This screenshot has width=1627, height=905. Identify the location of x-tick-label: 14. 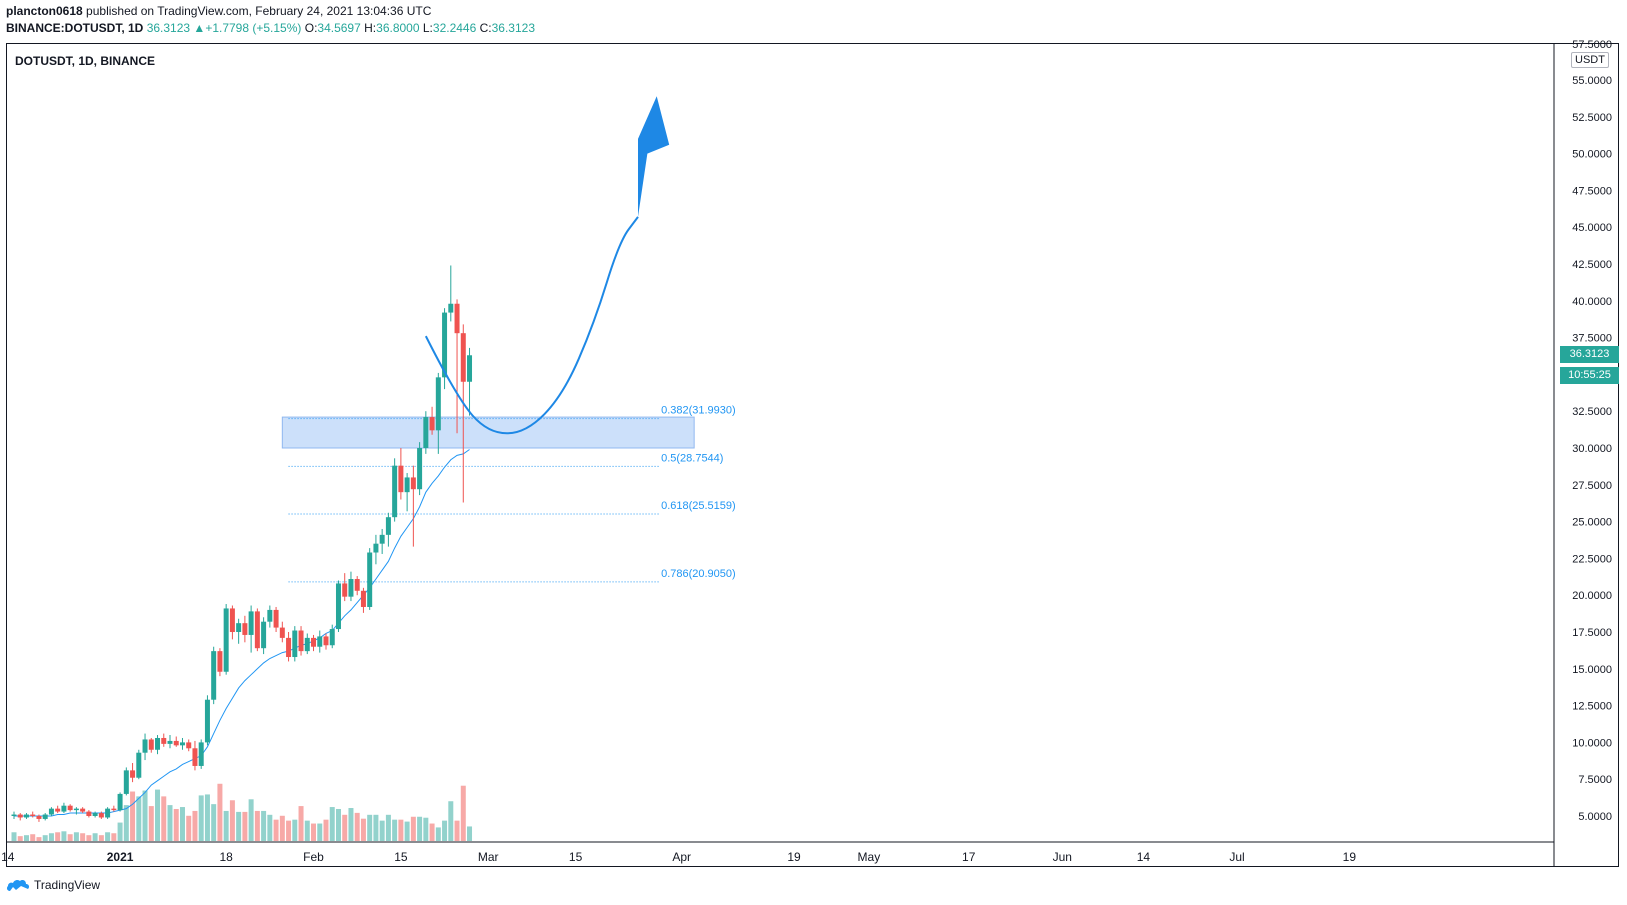
(1144, 857).